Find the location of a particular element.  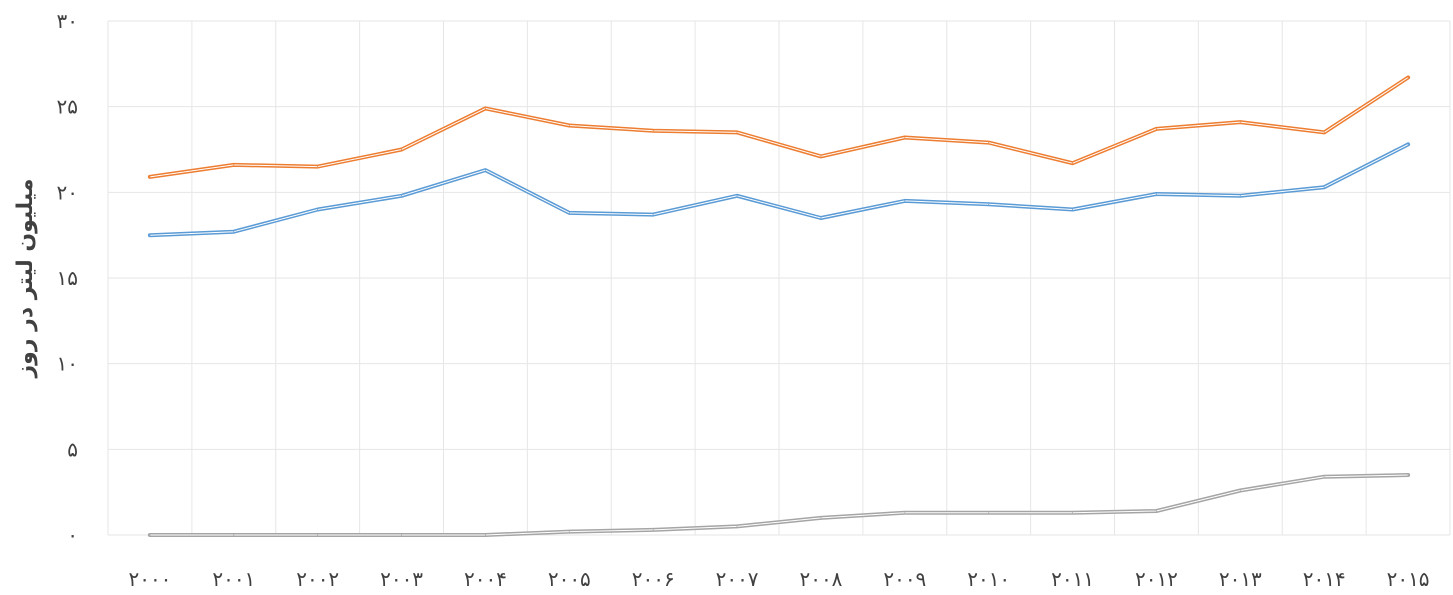

series-line-2-core is located at coordinates (779, 189).